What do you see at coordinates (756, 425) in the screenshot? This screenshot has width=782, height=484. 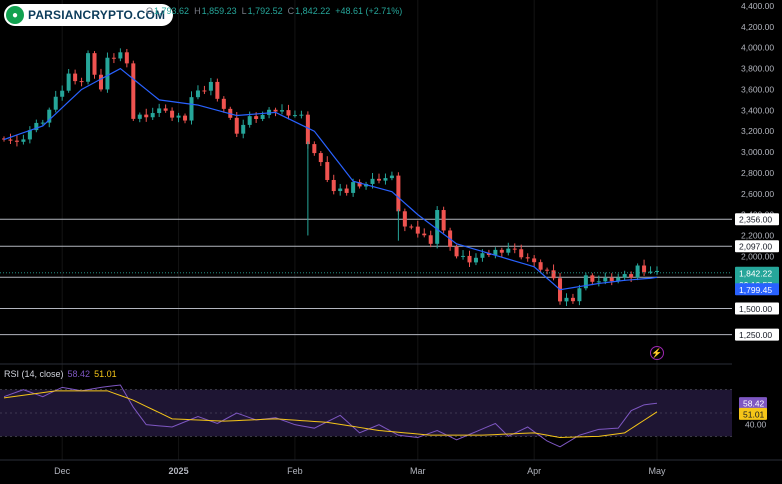 I see `rsi-tick-label: 40.00` at bounding box center [756, 425].